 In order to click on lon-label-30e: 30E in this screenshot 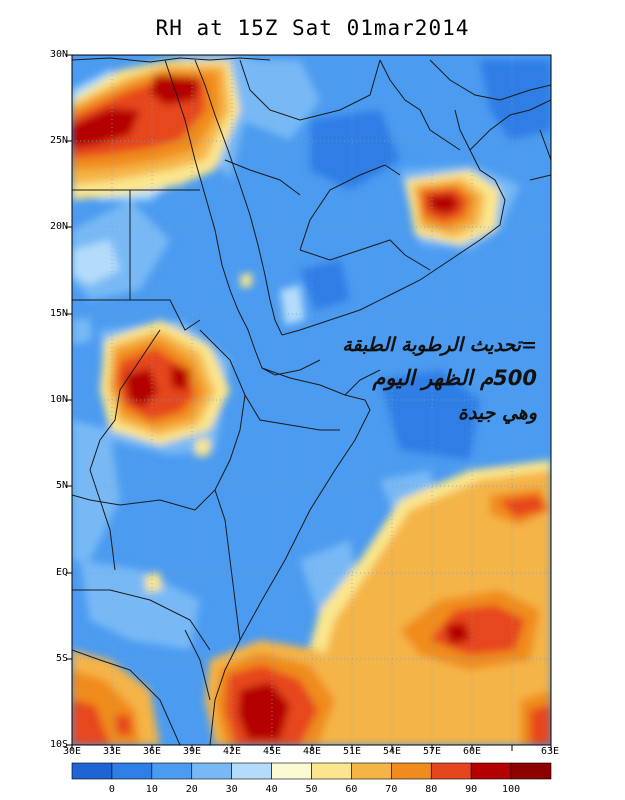, I will do `click(72, 751)`.